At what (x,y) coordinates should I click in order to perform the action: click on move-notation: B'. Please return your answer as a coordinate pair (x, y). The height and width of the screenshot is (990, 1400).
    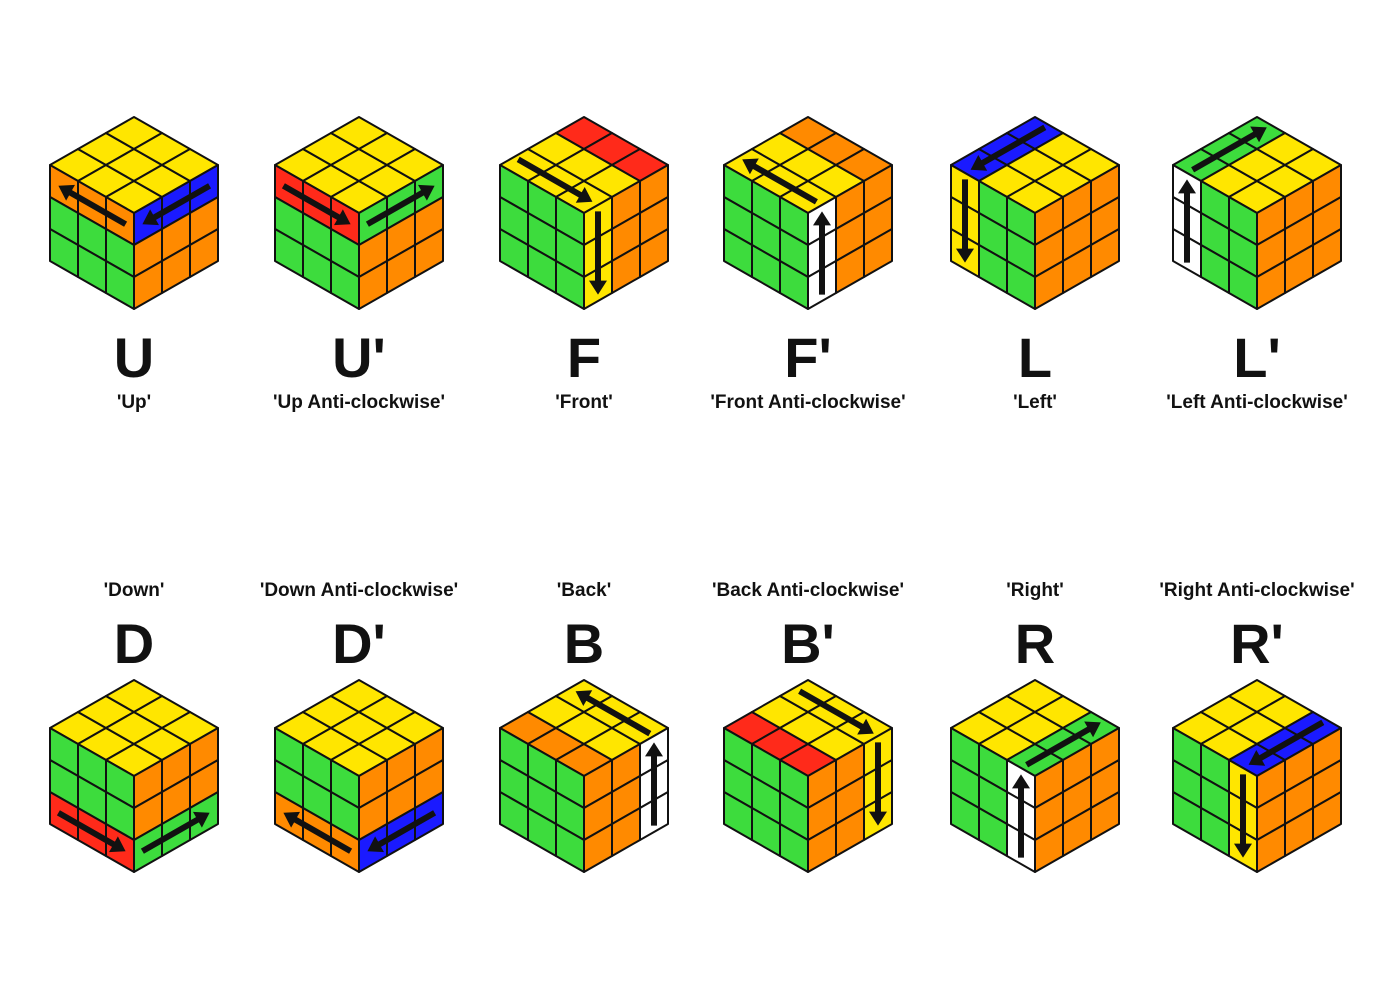
    Looking at the image, I should click on (808, 643).